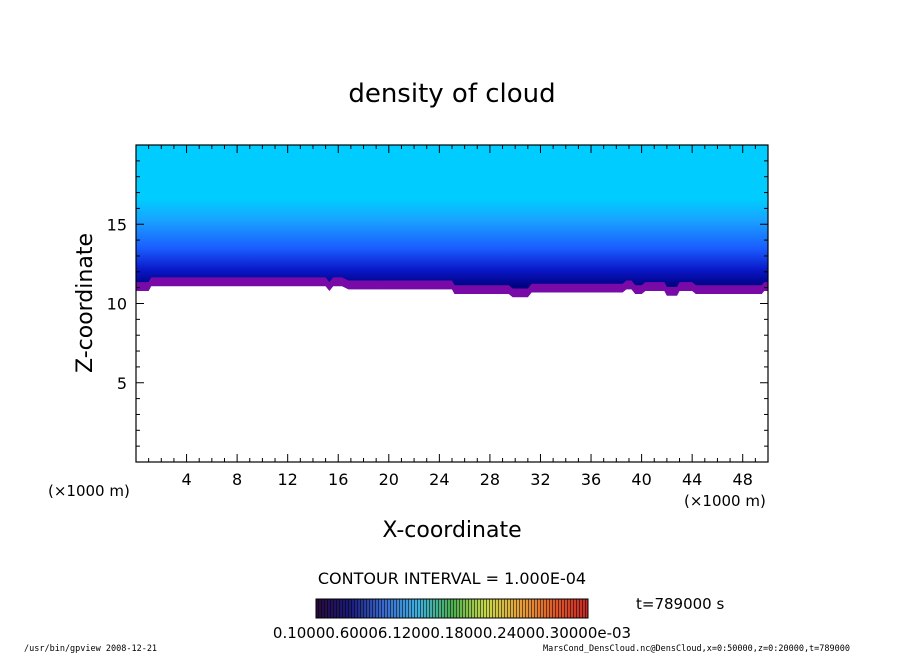  I want to click on y-tick-label: 10, so click(117, 304).